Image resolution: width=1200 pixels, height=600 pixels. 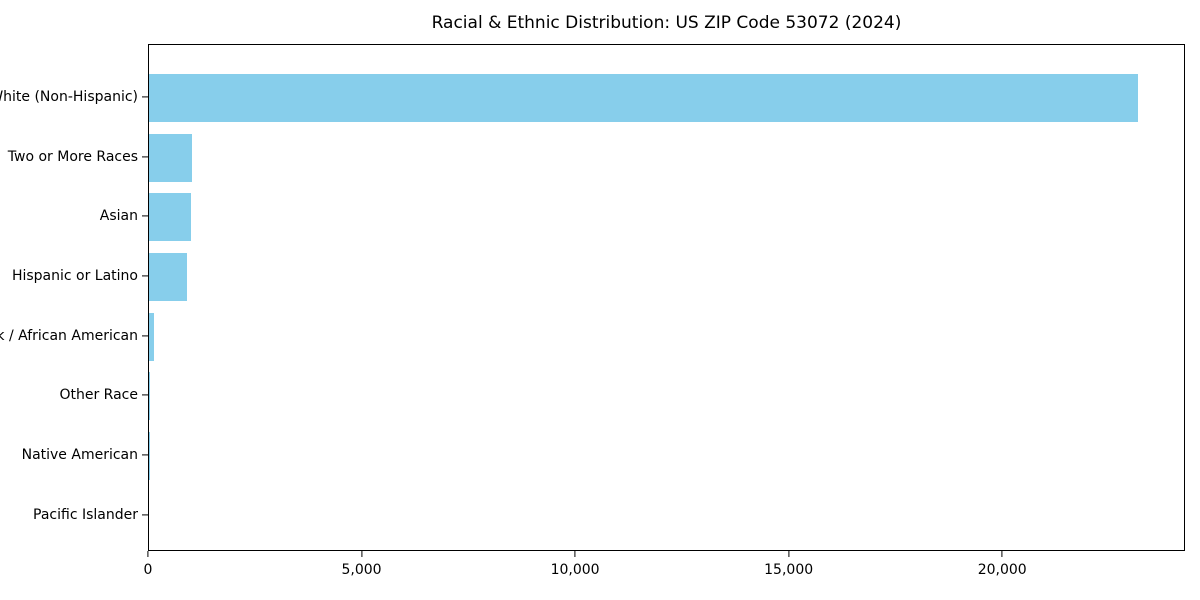 What do you see at coordinates (79, 454) in the screenshot?
I see `y-tick-label-native-american: Native American` at bounding box center [79, 454].